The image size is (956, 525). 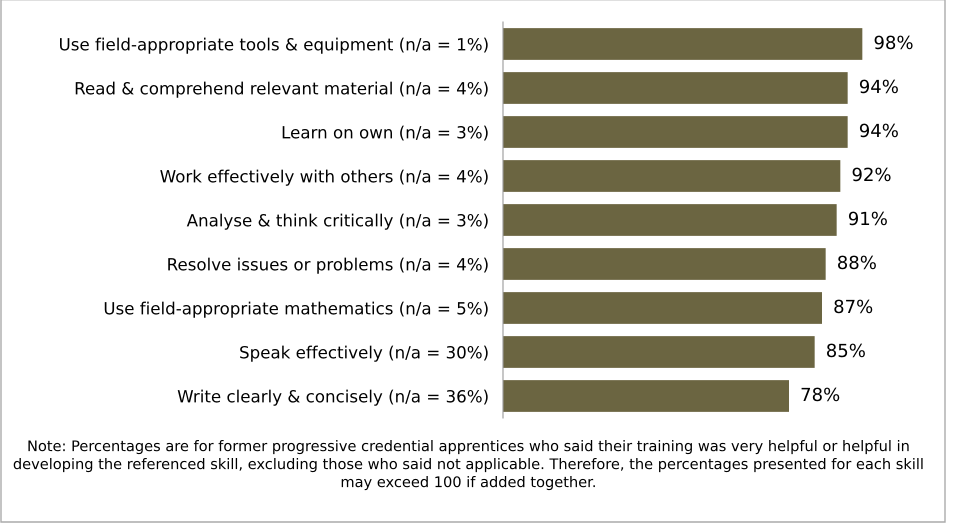 I want to click on y-tick-label: Work effectively with others (n/a = 4%), so click(x=324, y=178).